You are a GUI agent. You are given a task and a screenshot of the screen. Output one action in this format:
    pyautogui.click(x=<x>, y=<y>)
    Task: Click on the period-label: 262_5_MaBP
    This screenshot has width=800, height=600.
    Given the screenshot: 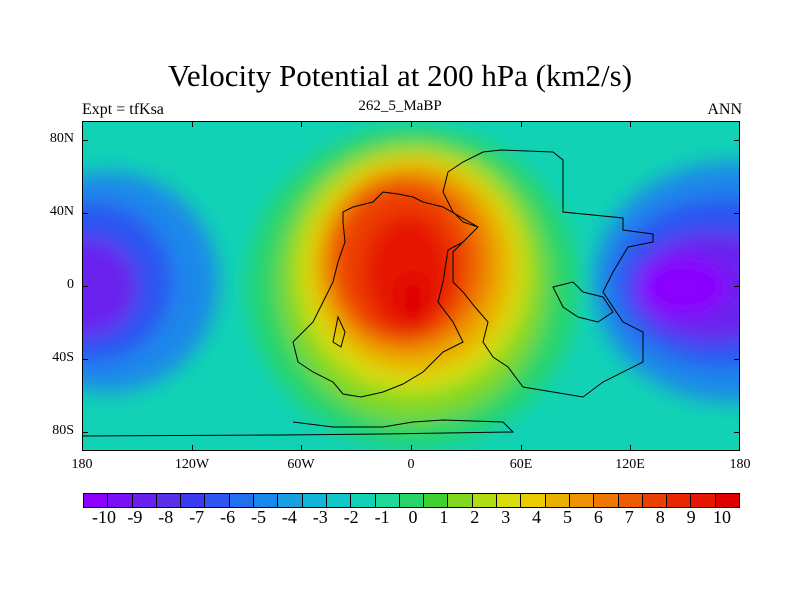 What is the action you would take?
    pyautogui.click(x=400, y=106)
    